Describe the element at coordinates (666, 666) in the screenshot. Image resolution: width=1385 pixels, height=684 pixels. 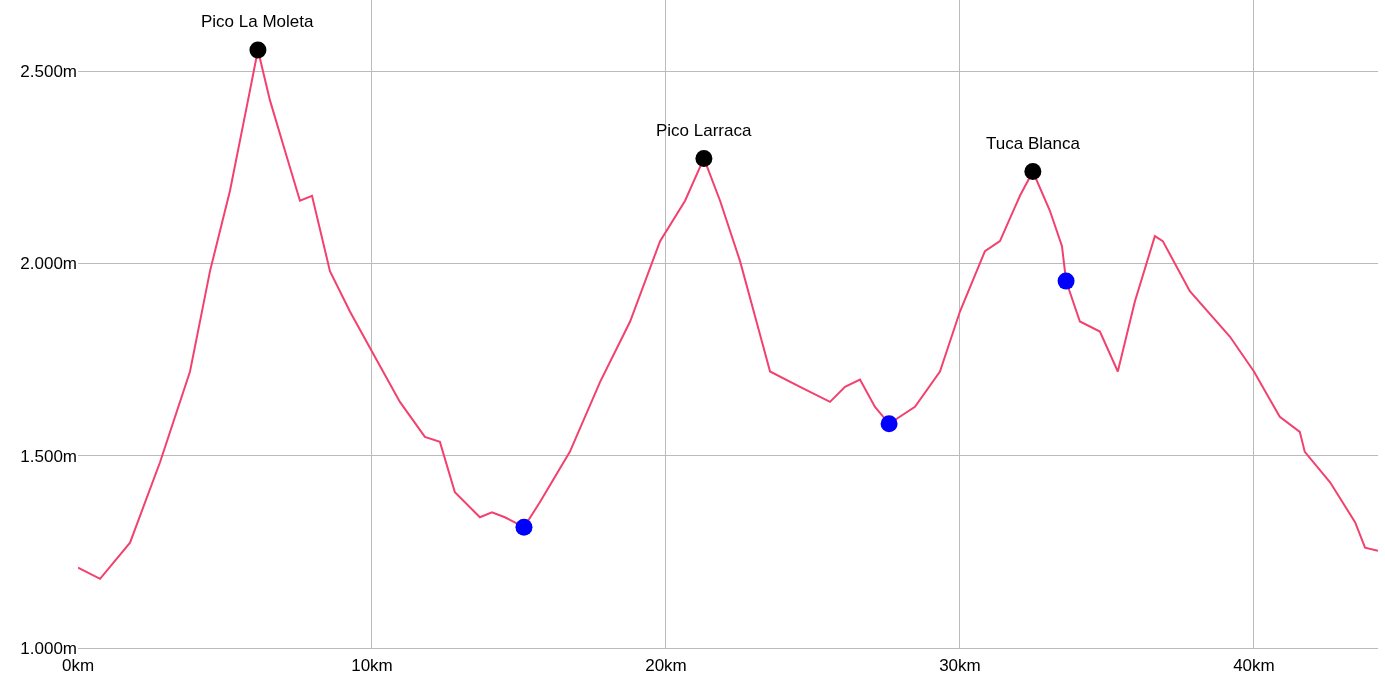
I see `x-tick-label: 20km` at that location.